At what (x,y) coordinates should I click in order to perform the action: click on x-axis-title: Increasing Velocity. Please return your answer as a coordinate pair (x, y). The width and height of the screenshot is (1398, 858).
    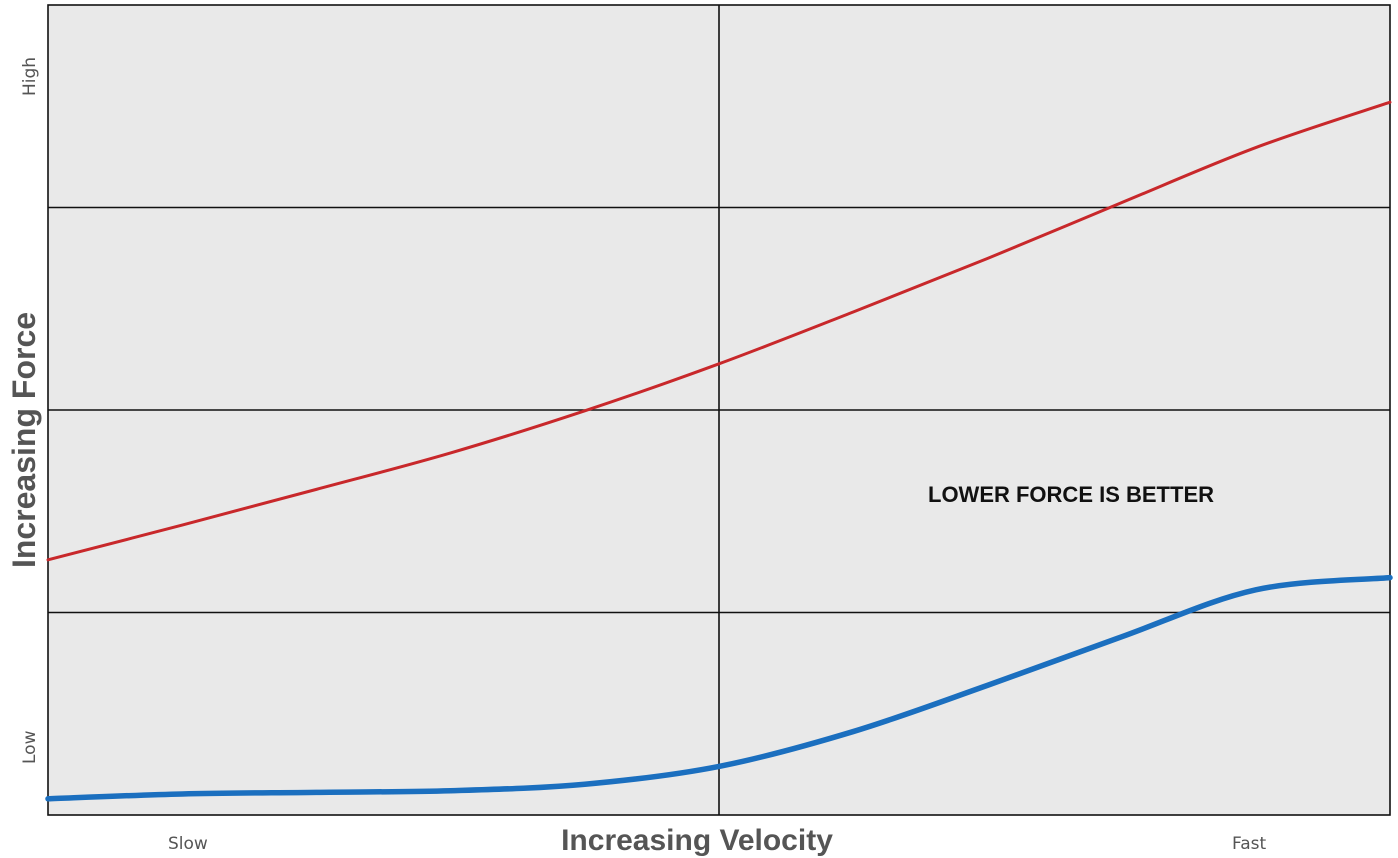
    Looking at the image, I should click on (697, 840).